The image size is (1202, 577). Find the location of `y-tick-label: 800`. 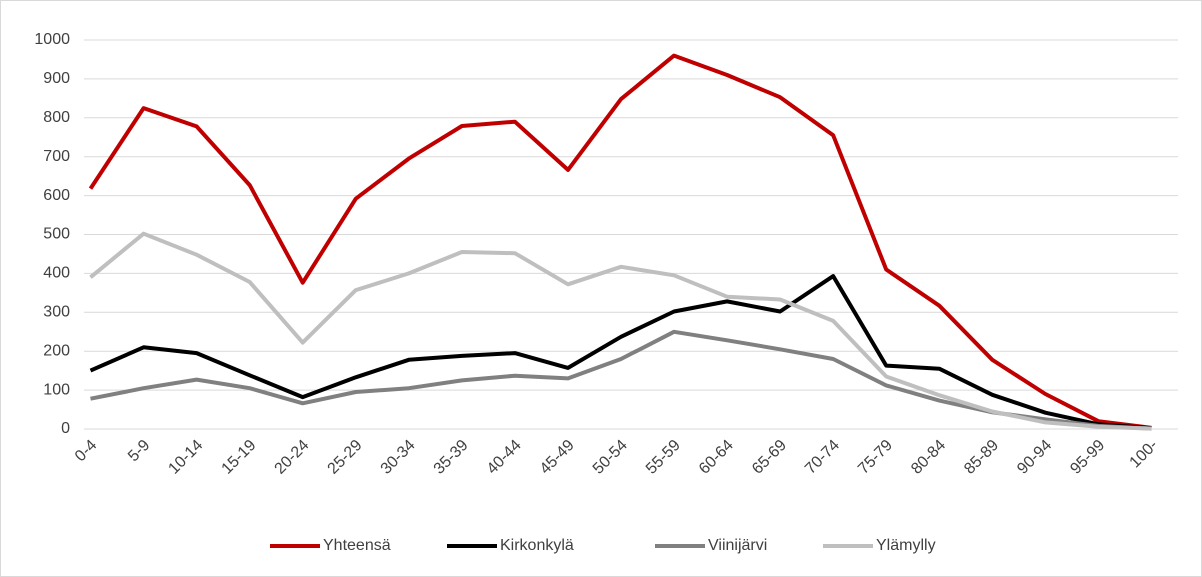

y-tick-label: 800 is located at coordinates (56, 117).